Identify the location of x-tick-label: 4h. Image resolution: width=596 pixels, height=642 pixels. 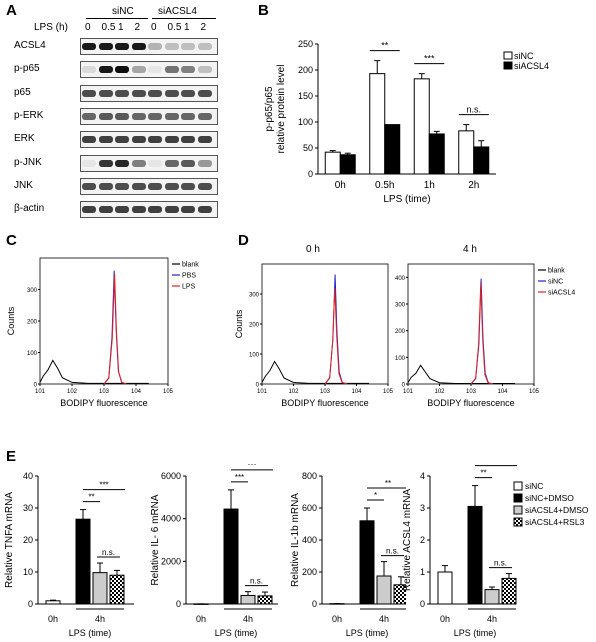
(248, 619).